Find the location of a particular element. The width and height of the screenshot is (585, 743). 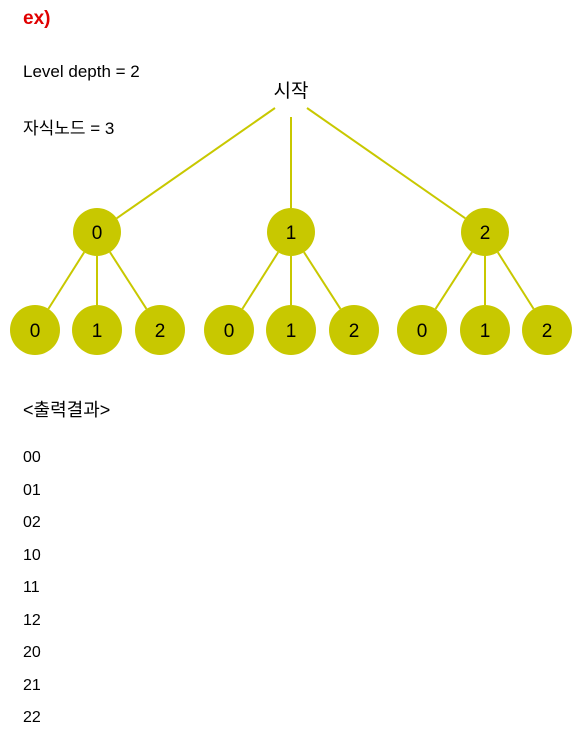

level2-node-1-2-circle is located at coordinates (354, 330).